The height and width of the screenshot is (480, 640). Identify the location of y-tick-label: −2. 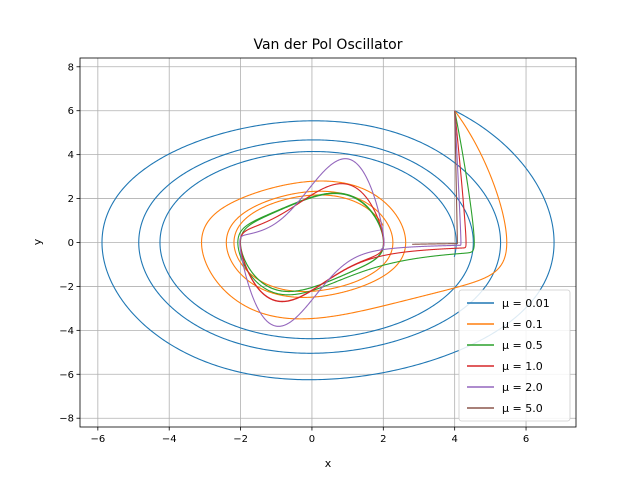
(66, 287).